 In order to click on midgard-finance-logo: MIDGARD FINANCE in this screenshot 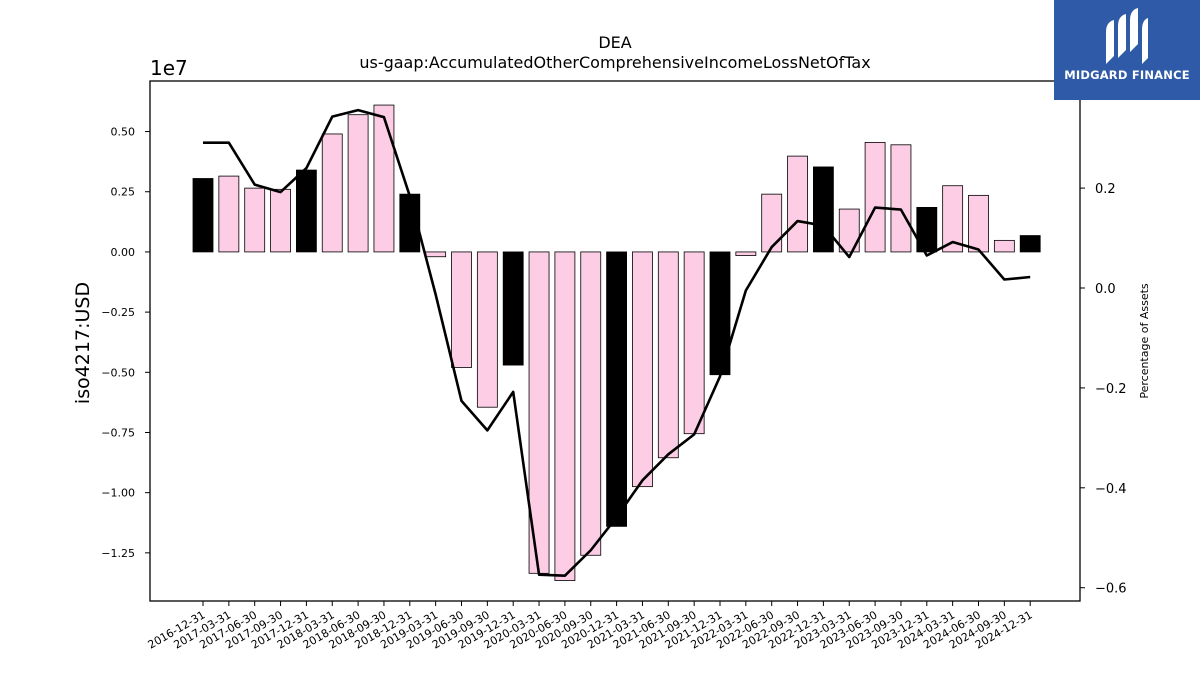, I will do `click(1127, 50)`.